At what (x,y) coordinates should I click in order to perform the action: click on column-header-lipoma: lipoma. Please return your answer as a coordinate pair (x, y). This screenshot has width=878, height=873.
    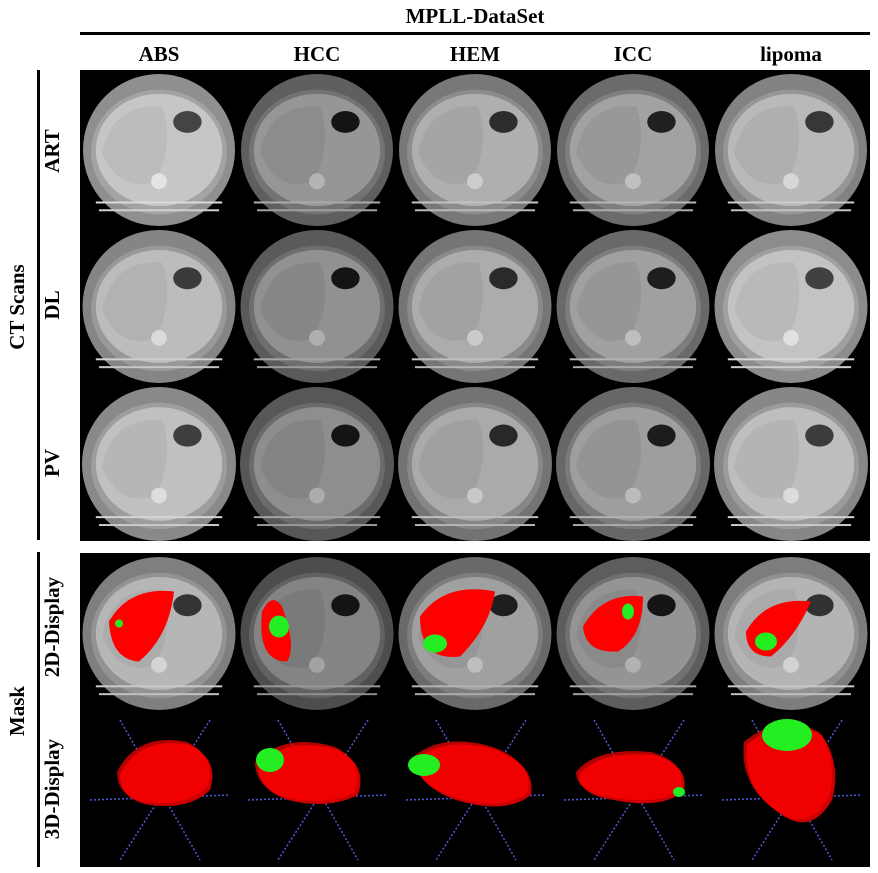
    Looking at the image, I should click on (791, 54).